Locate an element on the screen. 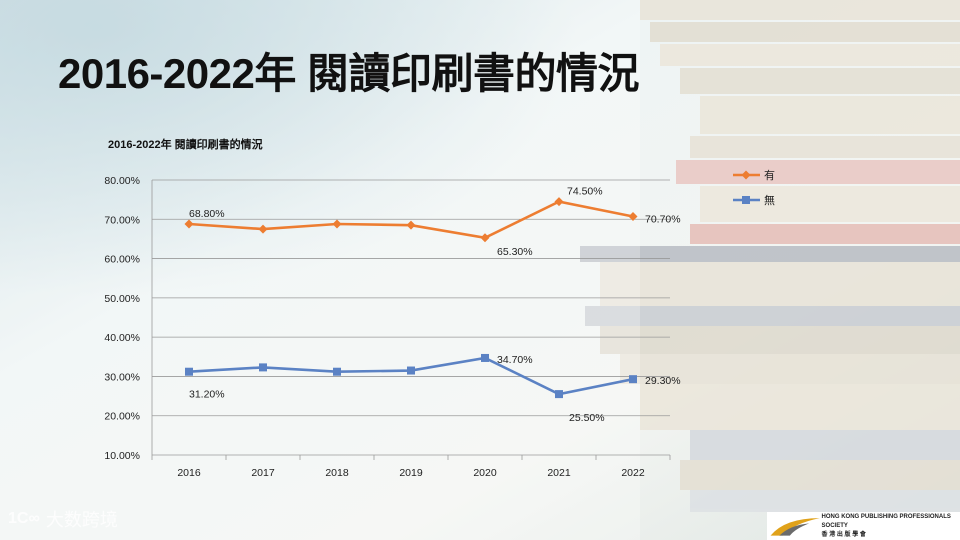 Image resolution: width=960 pixels, height=540 pixels. x-tick-label: 2017 is located at coordinates (263, 473).